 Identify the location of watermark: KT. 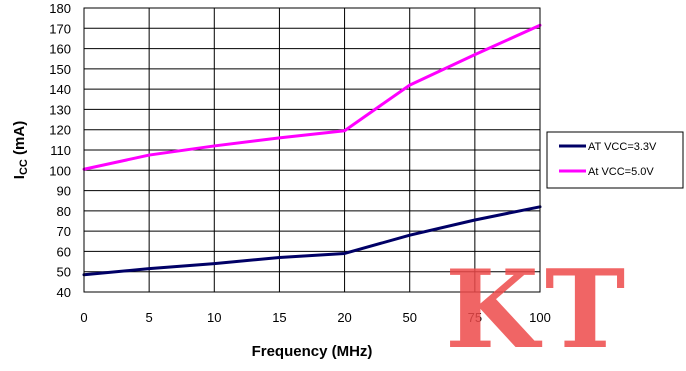
(538, 309).